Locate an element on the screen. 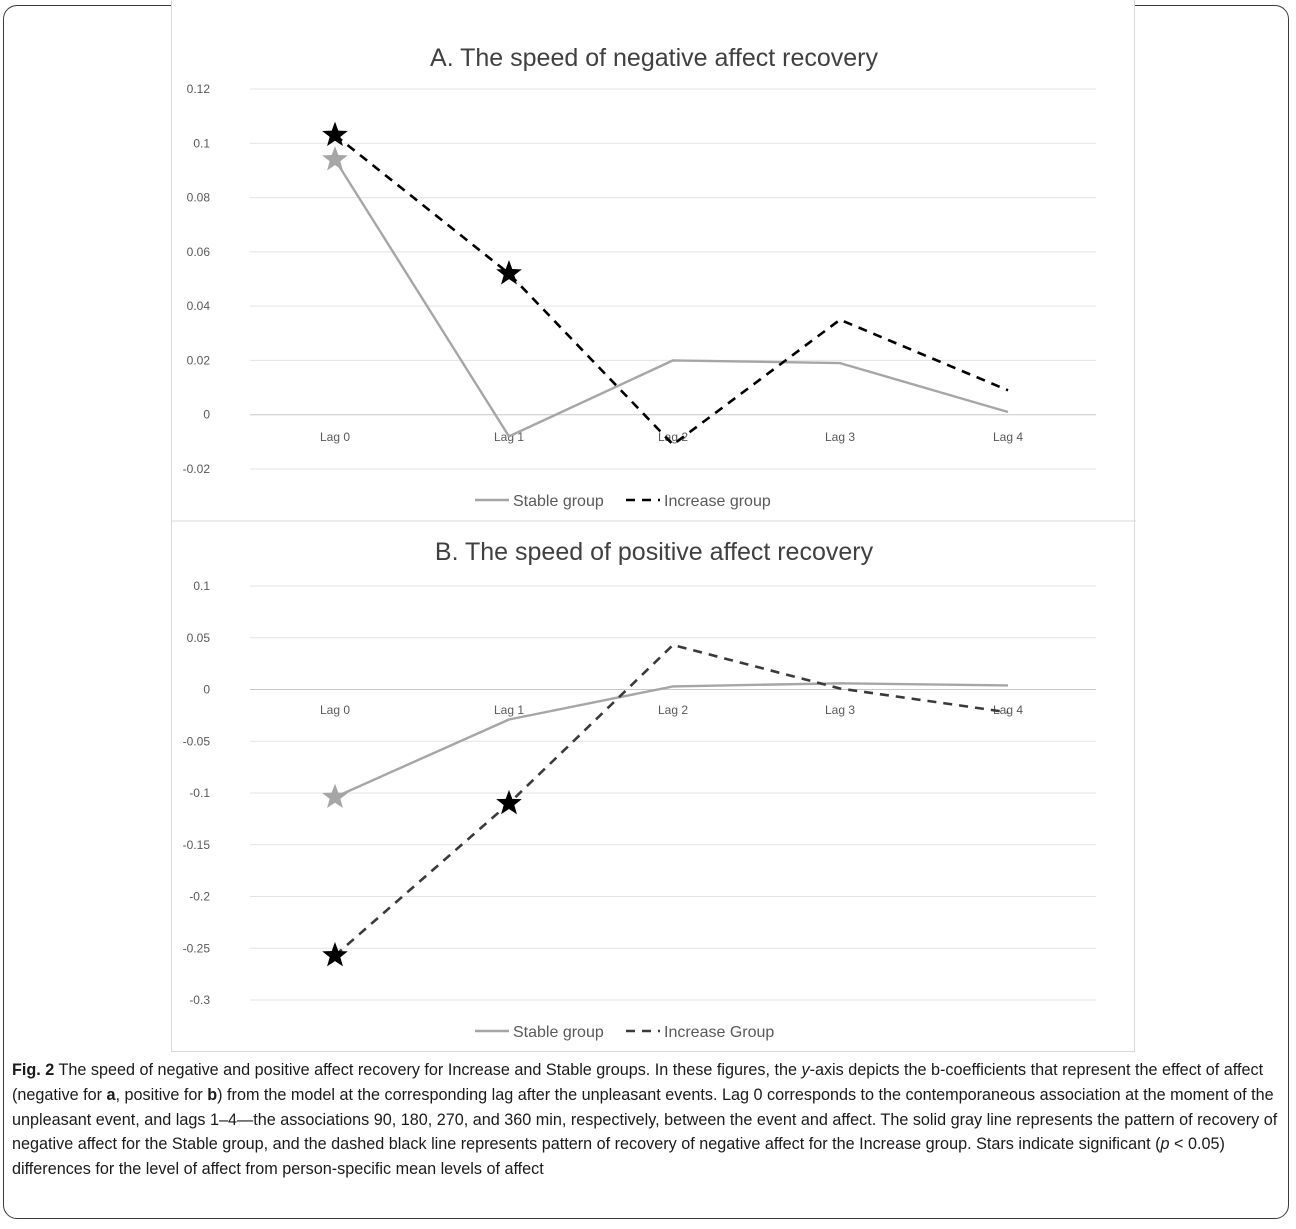  caption-italic-y: y is located at coordinates (805, 1070).